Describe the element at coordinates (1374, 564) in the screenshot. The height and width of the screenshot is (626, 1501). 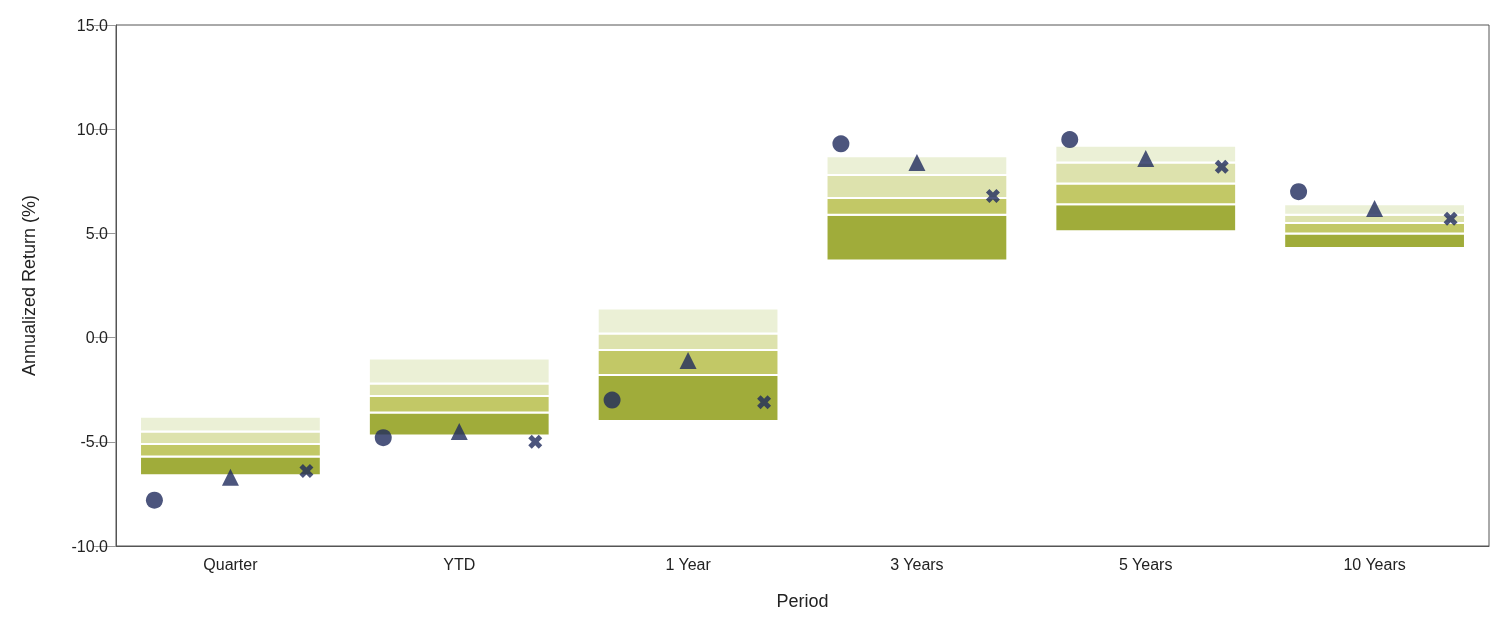
I see `x-tick-label: 10 Years` at that location.